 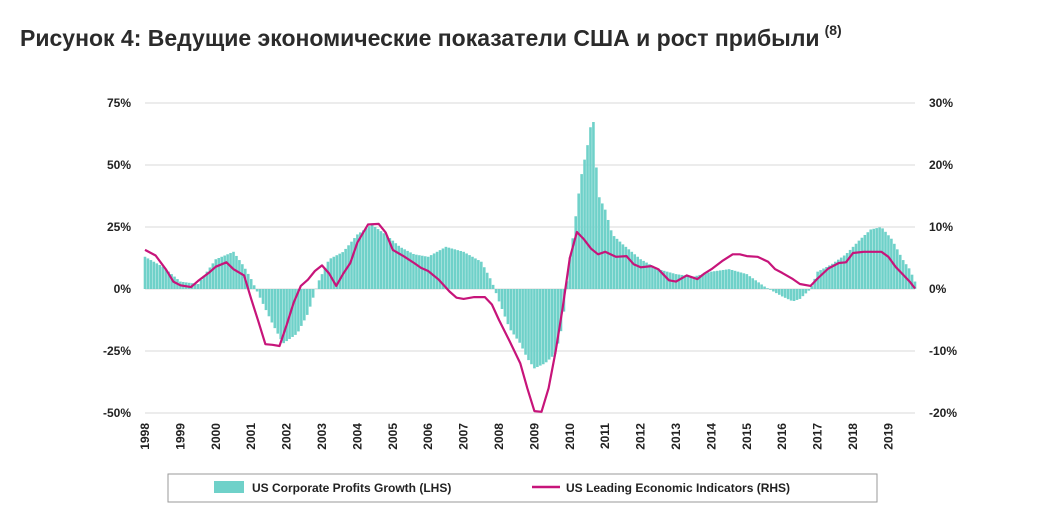 I want to click on right-tick-label: -20%, so click(x=943, y=413).